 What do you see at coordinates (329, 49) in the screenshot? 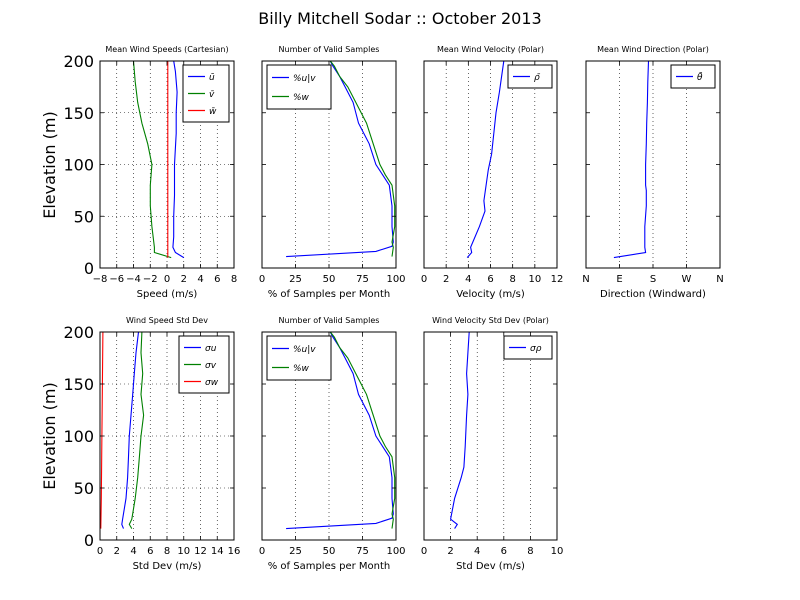
I see `subplot-title: Number of Valid Samples` at bounding box center [329, 49].